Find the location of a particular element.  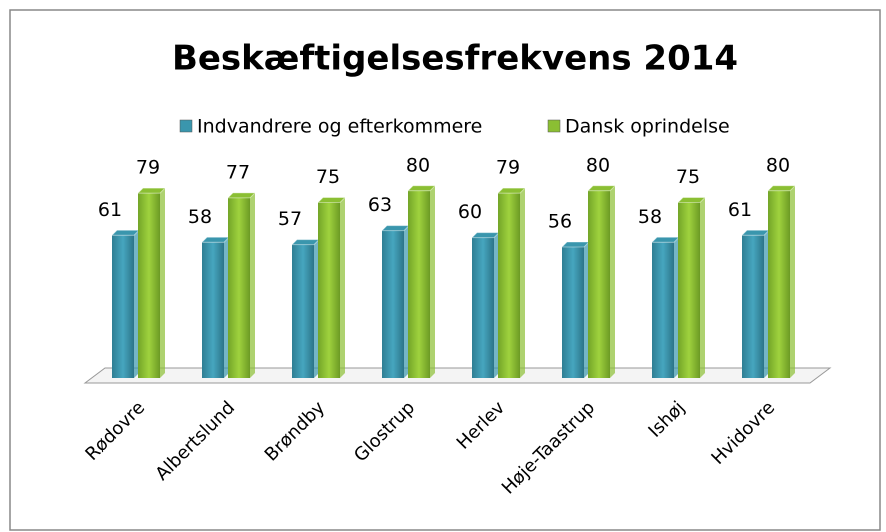

value-label: 56 is located at coordinates (560, 221).